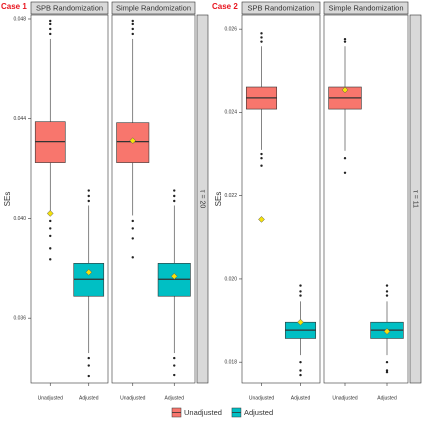 The height and width of the screenshot is (423, 423). Describe the element at coordinates (19, 219) in the screenshot. I see `y-tick-label: 0.040` at that location.